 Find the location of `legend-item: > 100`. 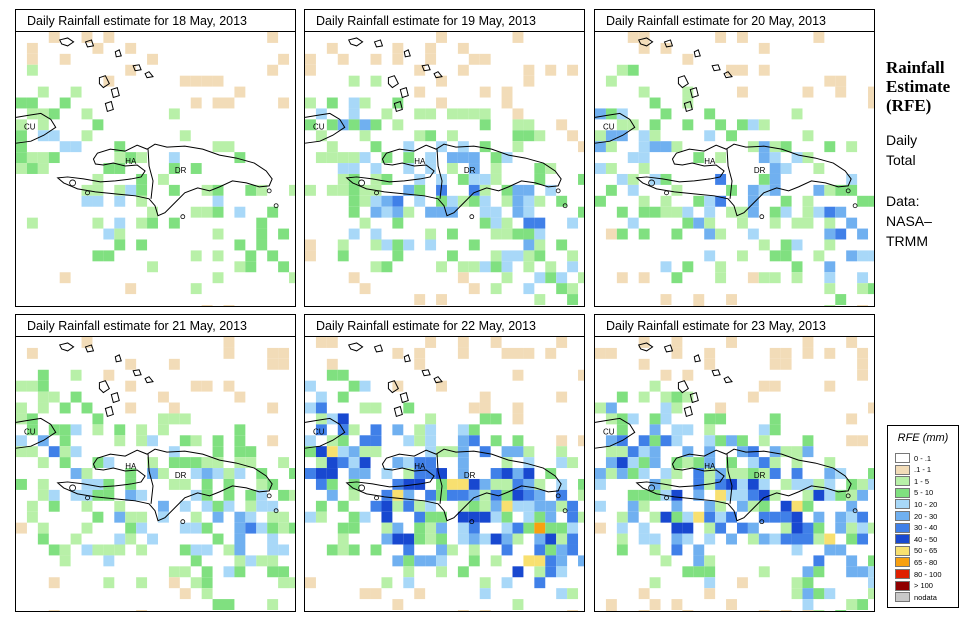

legend-item: > 100 is located at coordinates (914, 585).